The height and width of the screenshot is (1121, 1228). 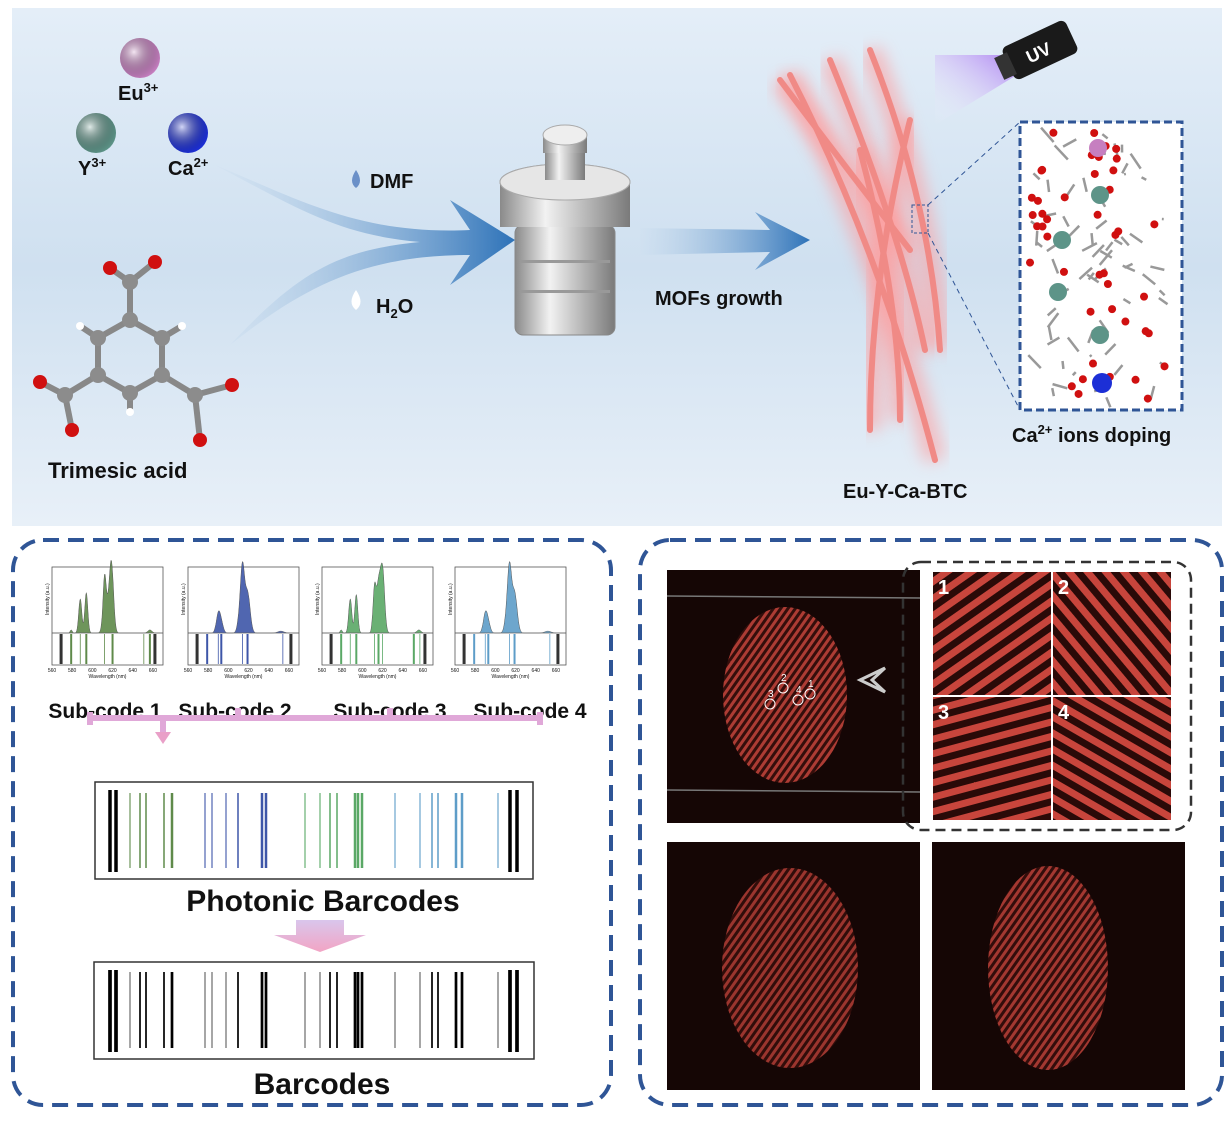 I want to click on solvent-dmf-label: DMF, so click(x=391, y=182).